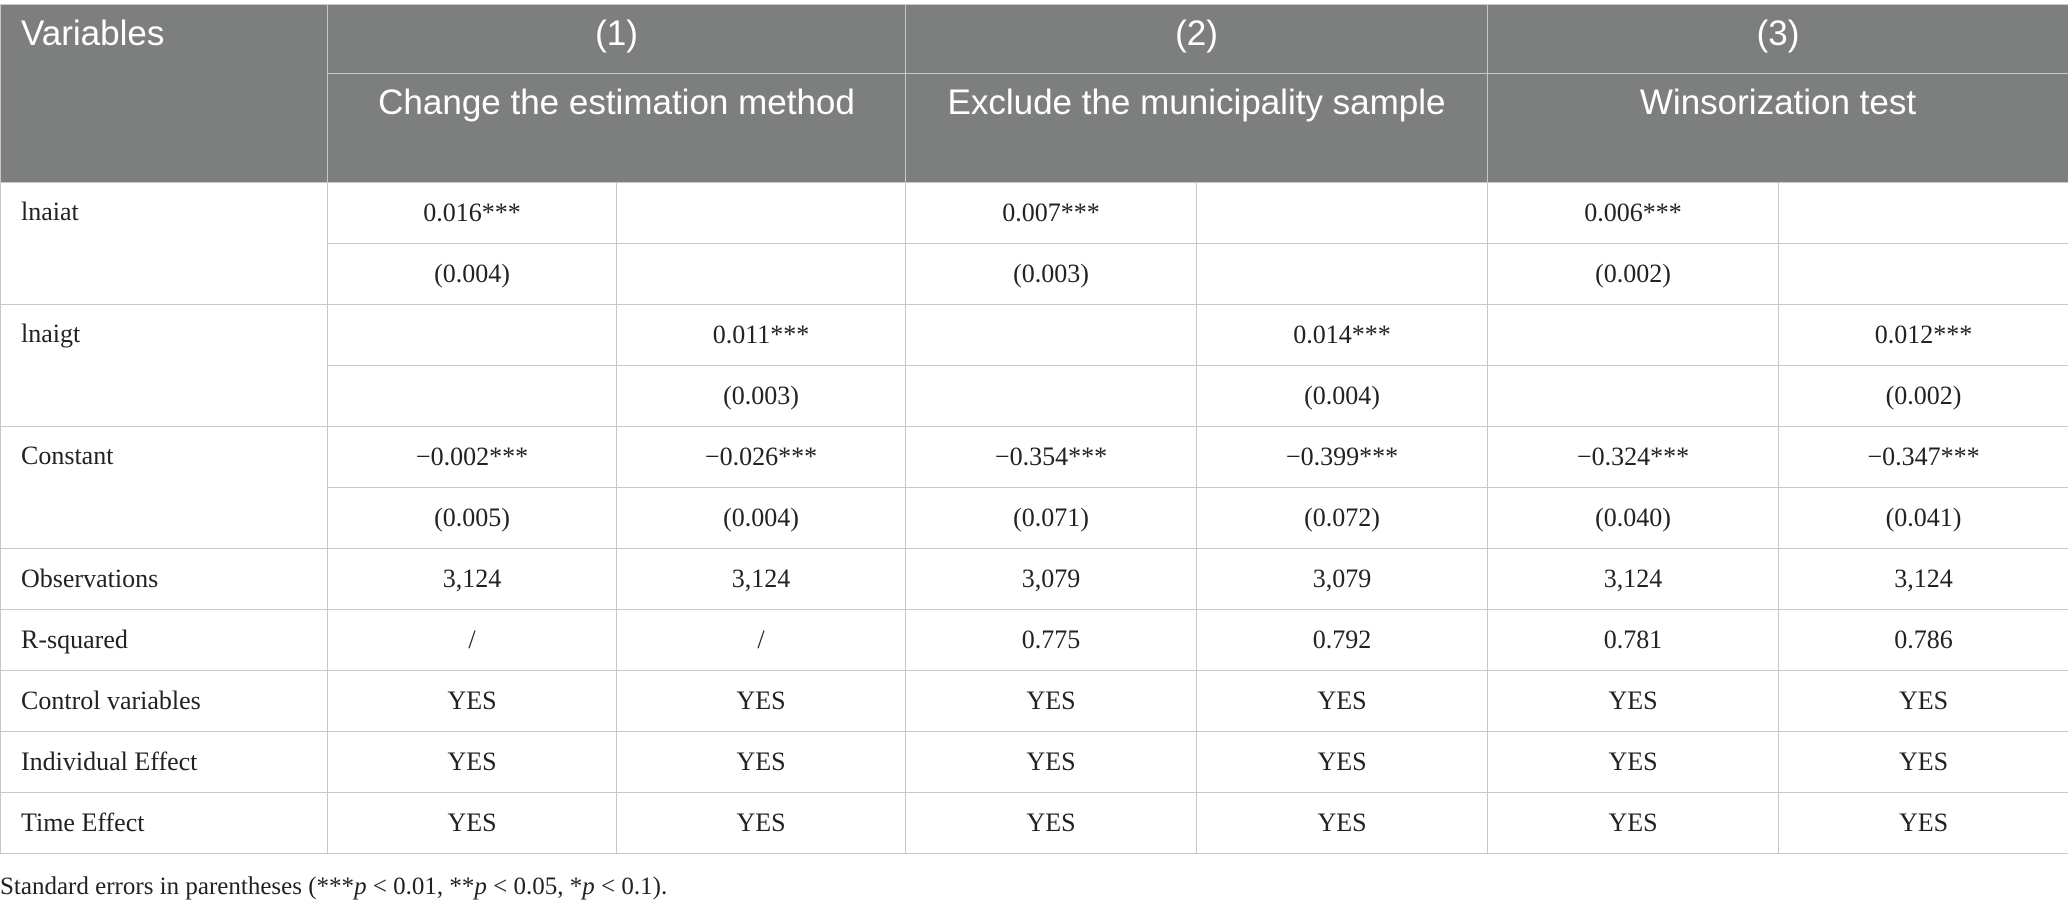 This screenshot has width=2068, height=914. What do you see at coordinates (1777, 39) in the screenshot?
I see `column-group-3-number: (3)` at bounding box center [1777, 39].